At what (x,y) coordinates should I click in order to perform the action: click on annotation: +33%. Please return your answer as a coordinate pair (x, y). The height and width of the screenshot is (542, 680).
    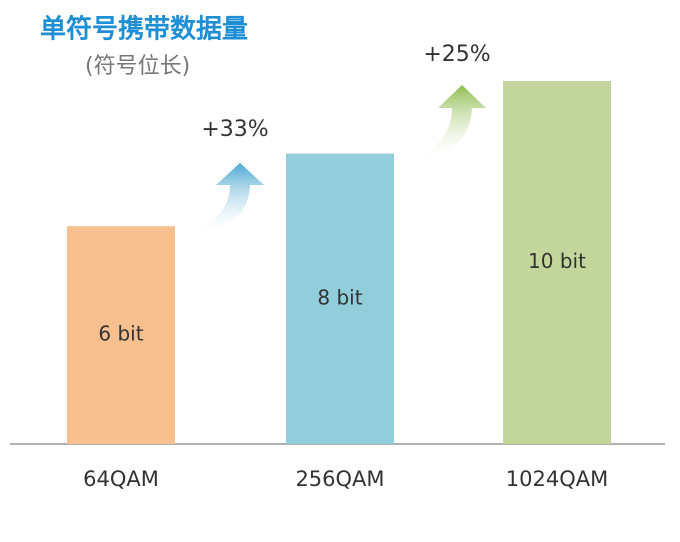
    Looking at the image, I should click on (234, 129).